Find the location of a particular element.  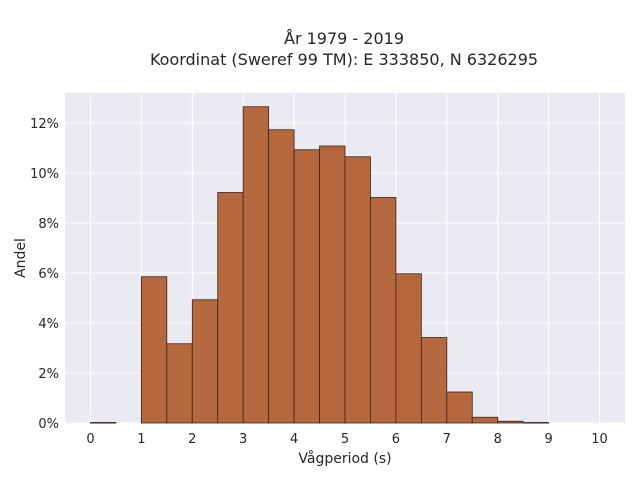

y-axis-label: Andel is located at coordinates (21, 258).